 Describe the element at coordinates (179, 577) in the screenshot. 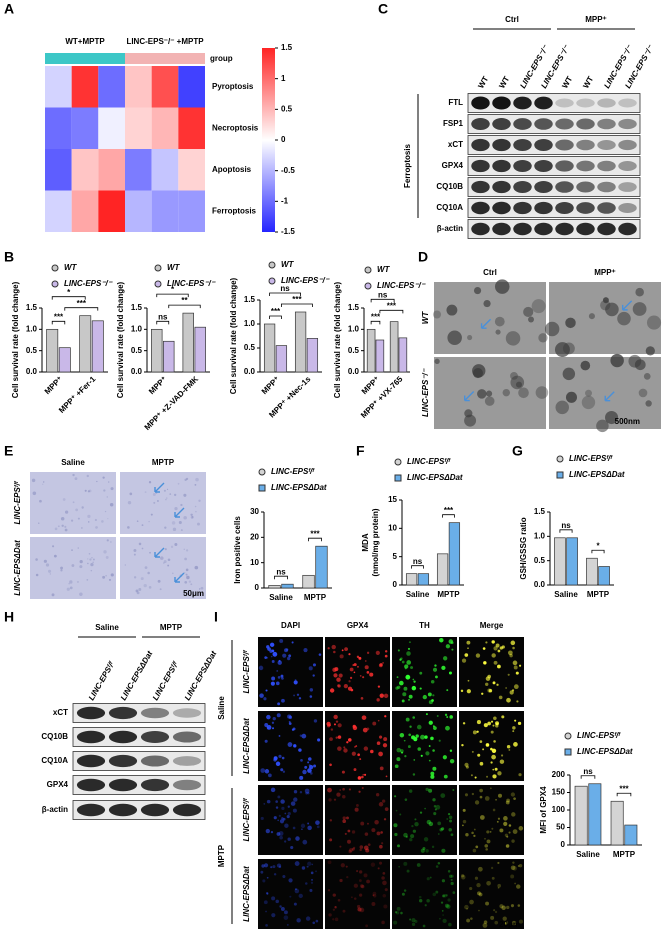

I see `arrow` at that location.